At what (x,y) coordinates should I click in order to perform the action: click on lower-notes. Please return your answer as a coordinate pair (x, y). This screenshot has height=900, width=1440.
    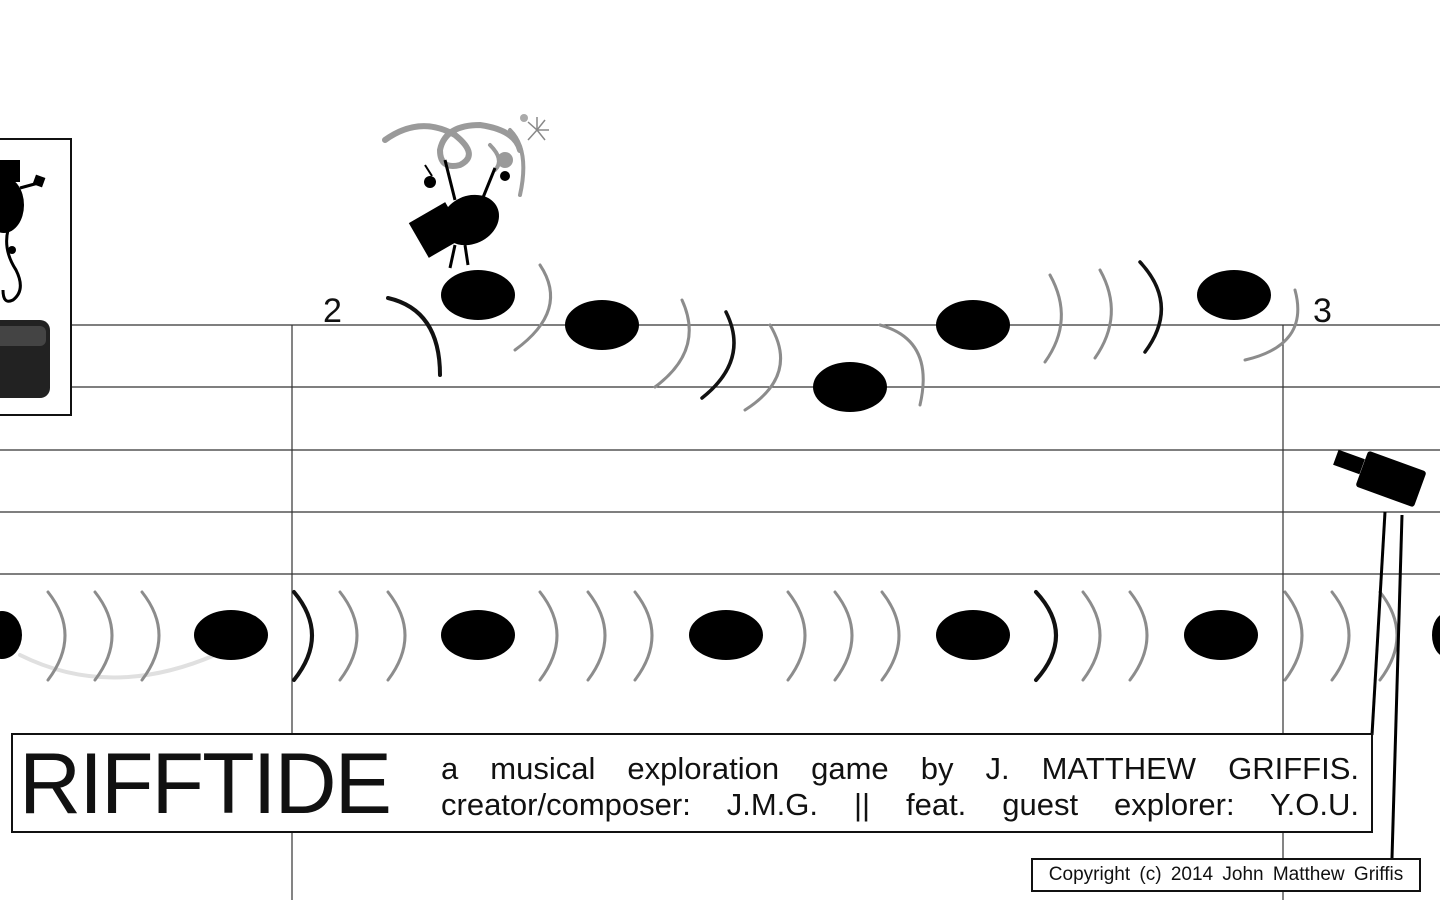
    Looking at the image, I should click on (720, 635).